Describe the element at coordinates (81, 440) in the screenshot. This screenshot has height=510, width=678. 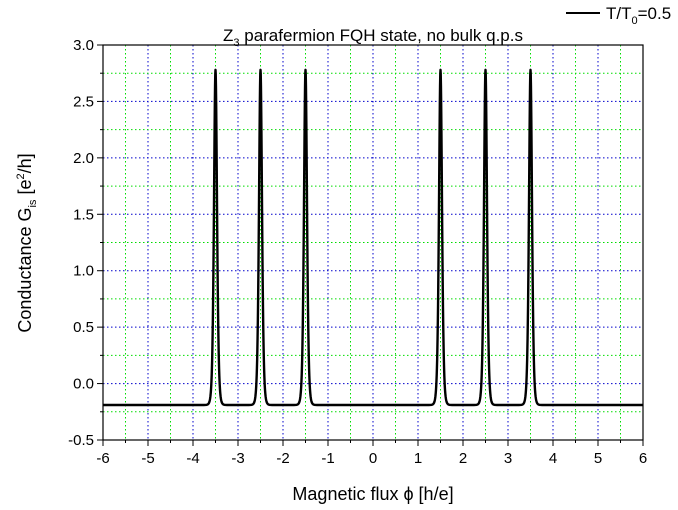
I see `y-tick-label: -0.5` at that location.